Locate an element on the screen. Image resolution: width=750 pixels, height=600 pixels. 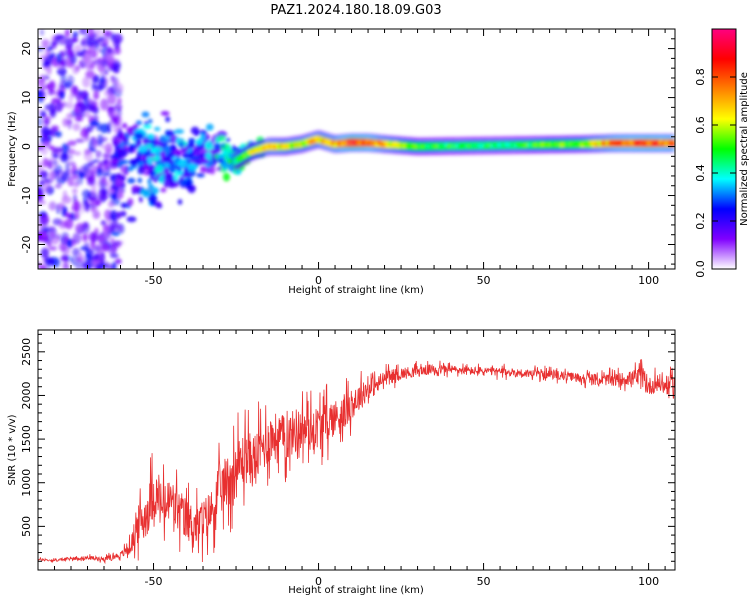
y-tick-label: -10 is located at coordinates (26, 196).